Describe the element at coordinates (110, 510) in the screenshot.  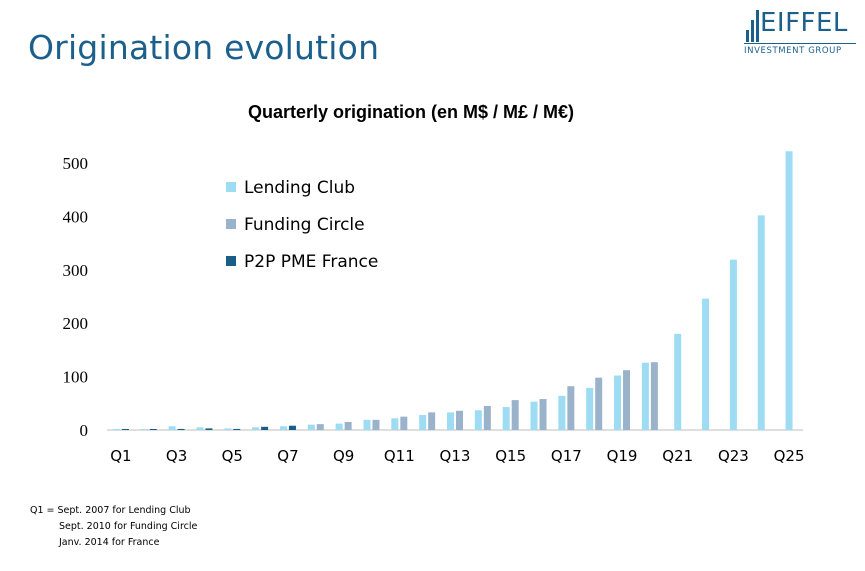
I see `footnote-line-1: Q1 = Sept. 2007 for Lending Club` at that location.